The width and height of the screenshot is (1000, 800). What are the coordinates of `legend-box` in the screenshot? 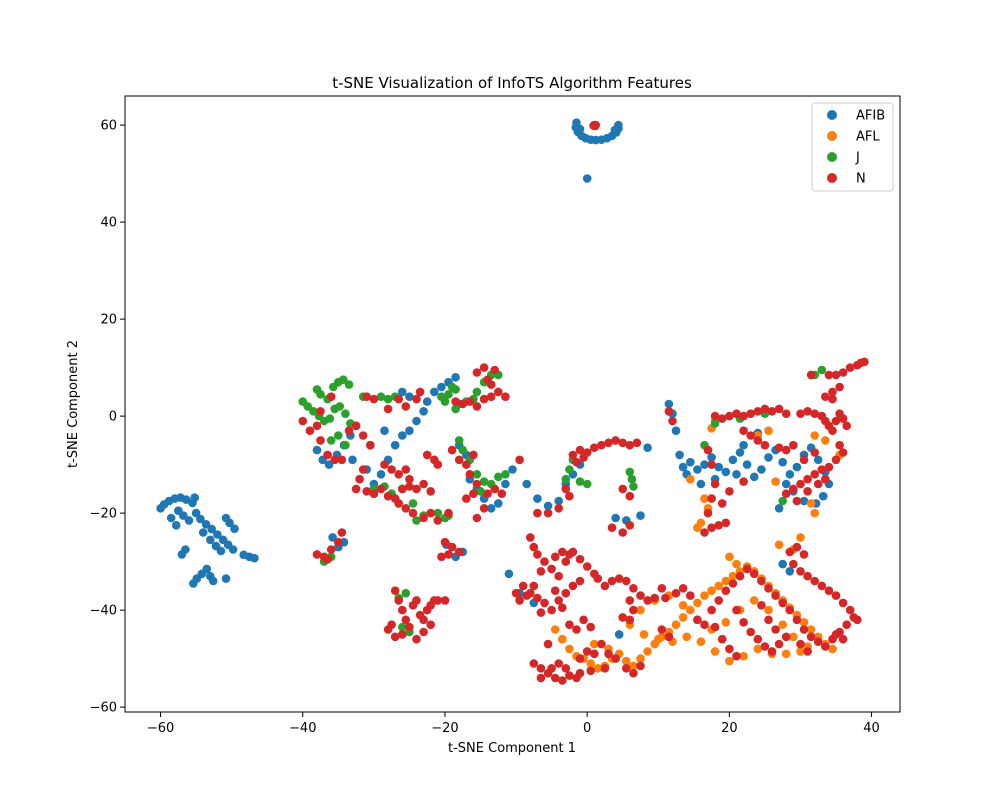 It's located at (852, 147).